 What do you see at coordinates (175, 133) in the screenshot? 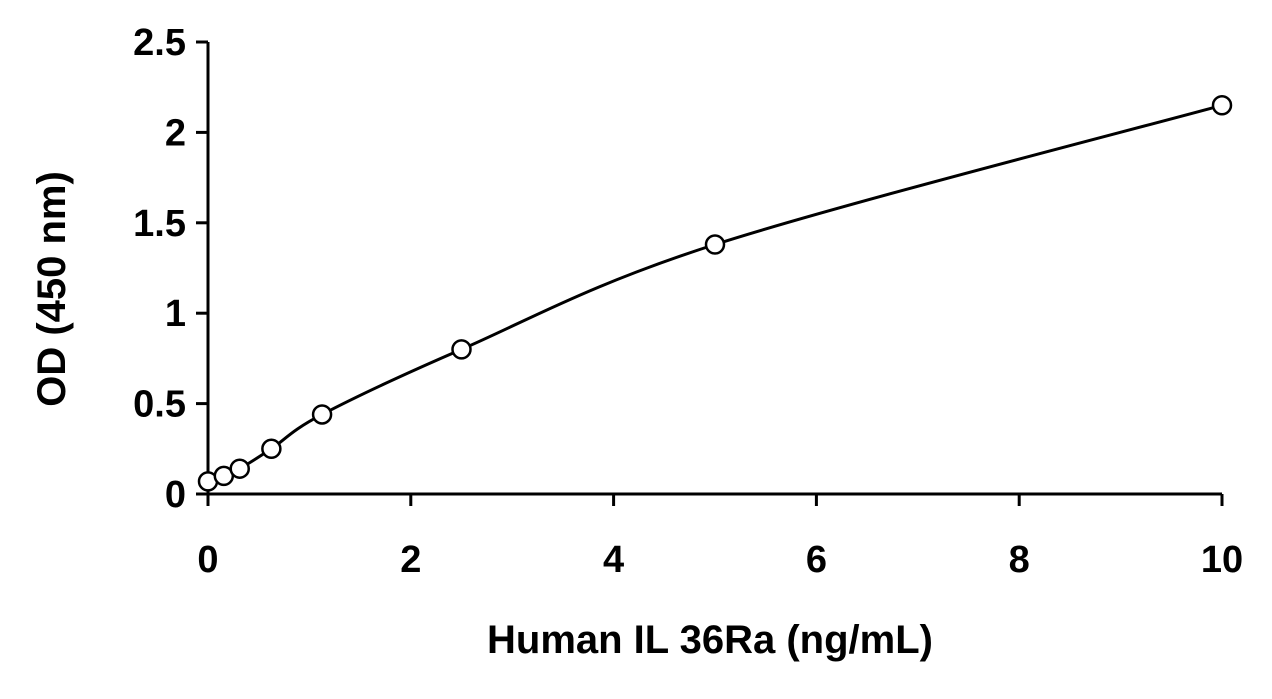
I see `y-tick-label: 2` at bounding box center [175, 133].